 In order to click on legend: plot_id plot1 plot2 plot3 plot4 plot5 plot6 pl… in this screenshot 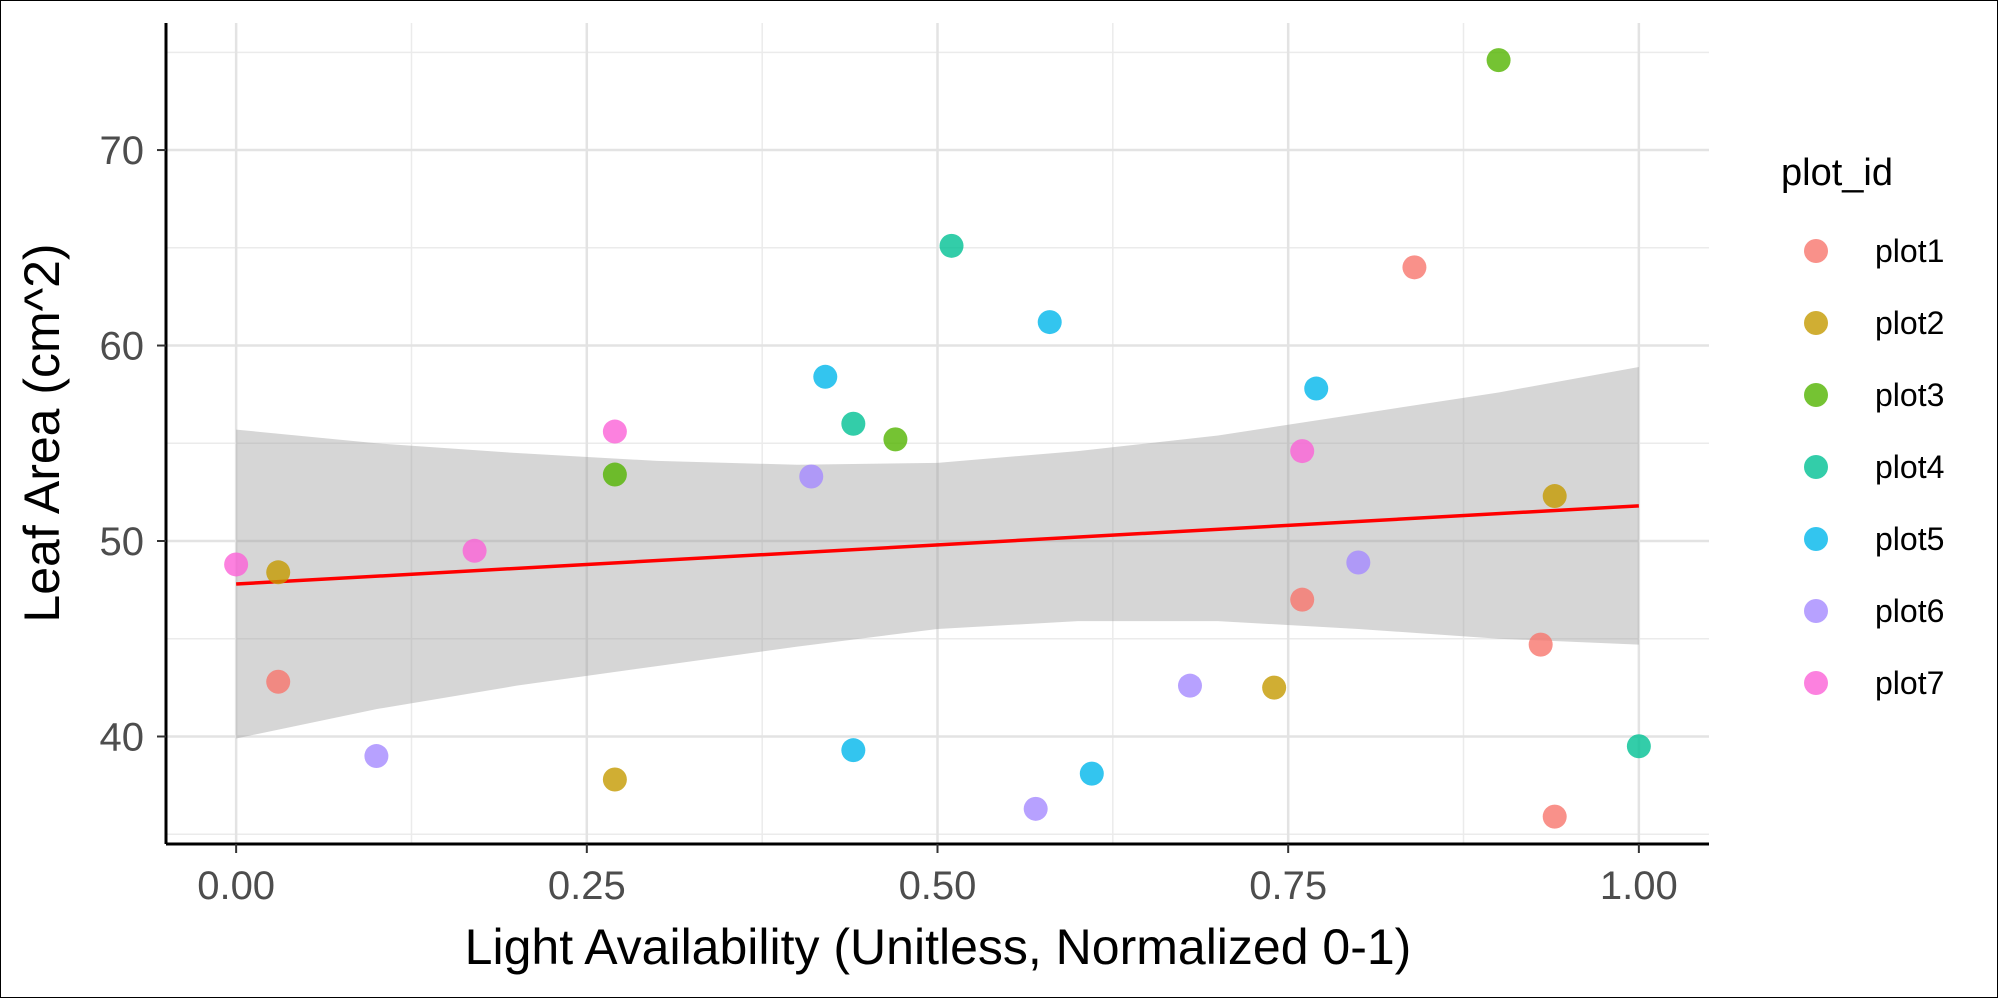, I will do `click(1862, 426)`.